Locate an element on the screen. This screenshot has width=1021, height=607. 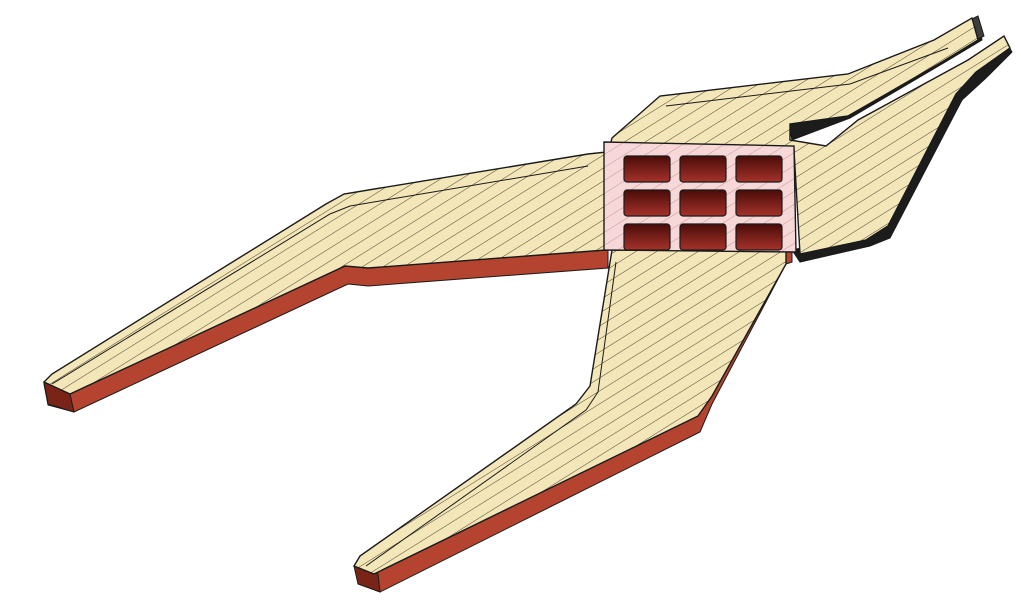
pivot-block is located at coordinates (700, 197).